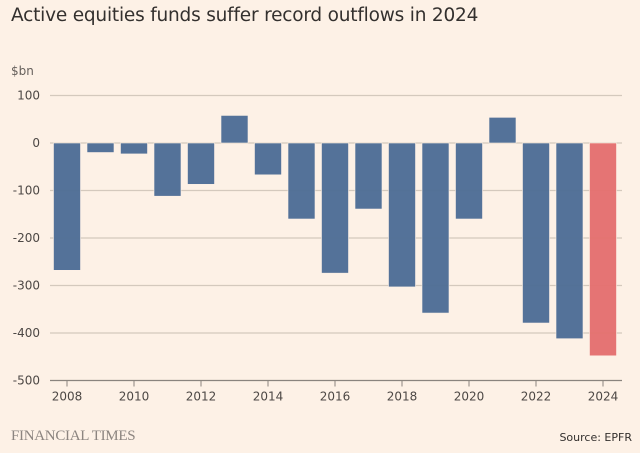  I want to click on x-tick-label: 2010, so click(134, 397).